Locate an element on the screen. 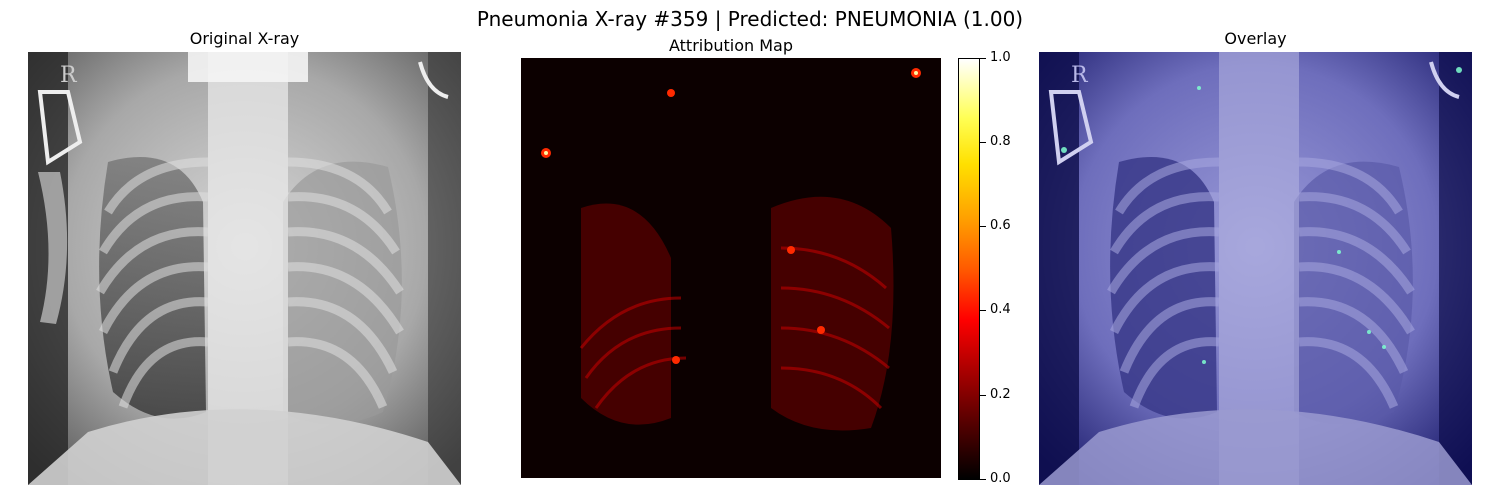 This screenshot has width=1500, height=500. colorbar-tick-label: 0.4 is located at coordinates (1000, 310).